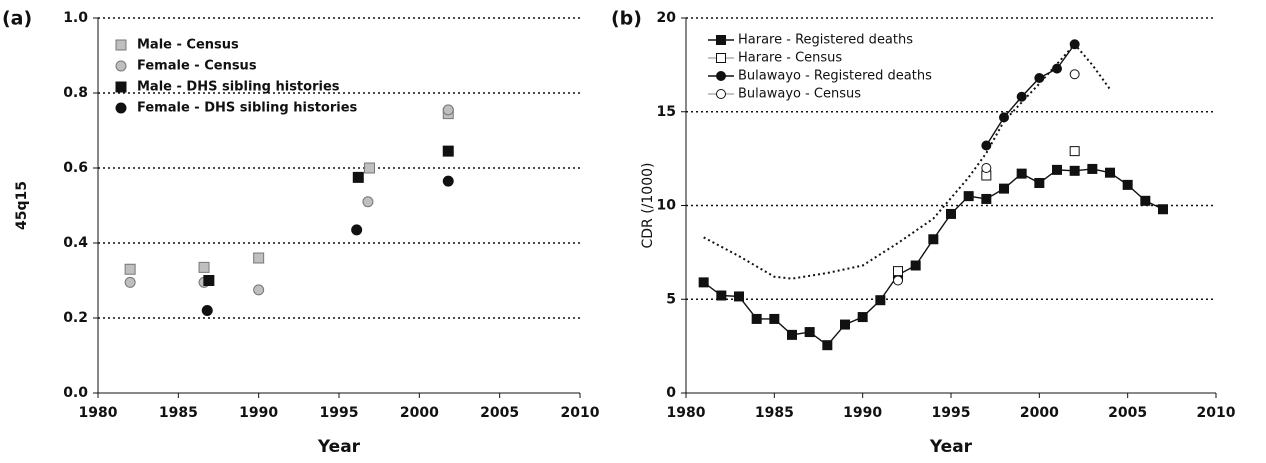  What do you see at coordinates (188, 45) in the screenshot?
I see `legend-label: Male - Census` at bounding box center [188, 45].